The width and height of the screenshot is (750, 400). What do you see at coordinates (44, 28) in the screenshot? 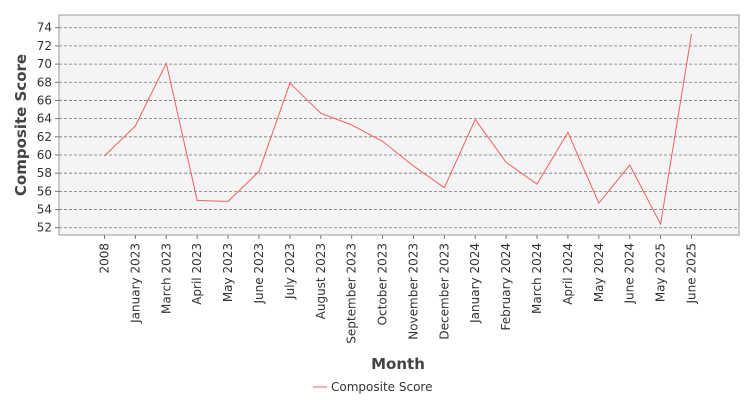
I see `y-tick-label: 74` at bounding box center [44, 28].